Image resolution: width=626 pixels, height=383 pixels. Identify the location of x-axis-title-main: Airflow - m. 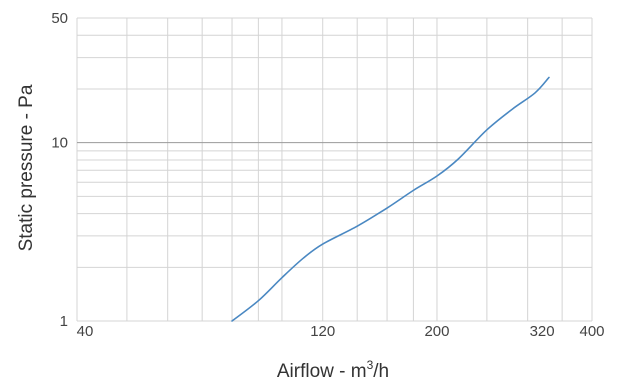
(322, 371).